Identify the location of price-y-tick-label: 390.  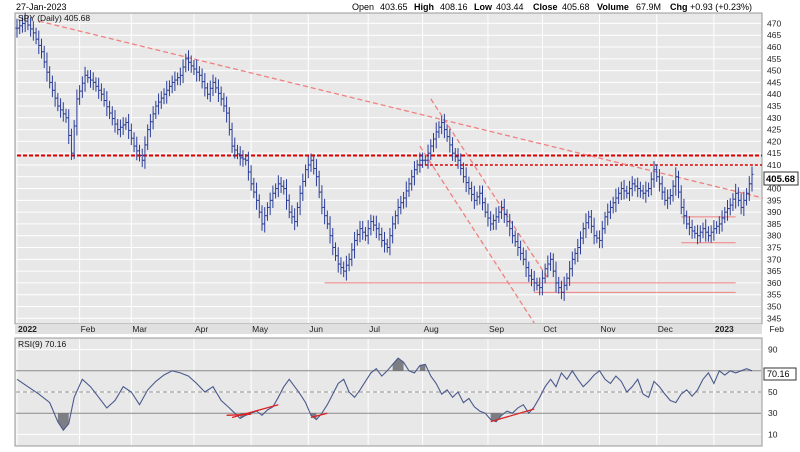
(774, 212).